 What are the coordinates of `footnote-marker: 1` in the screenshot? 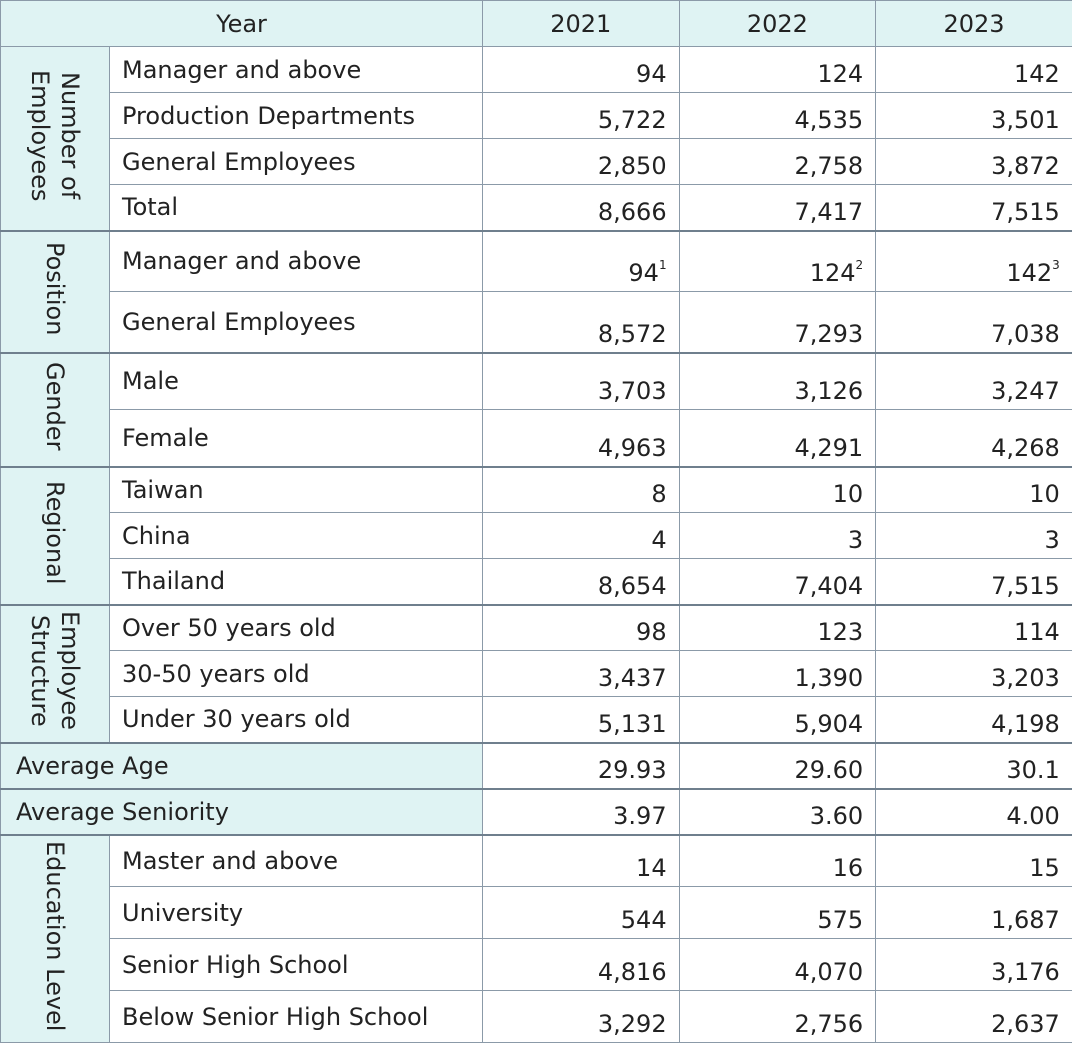 It's located at (662, 265).